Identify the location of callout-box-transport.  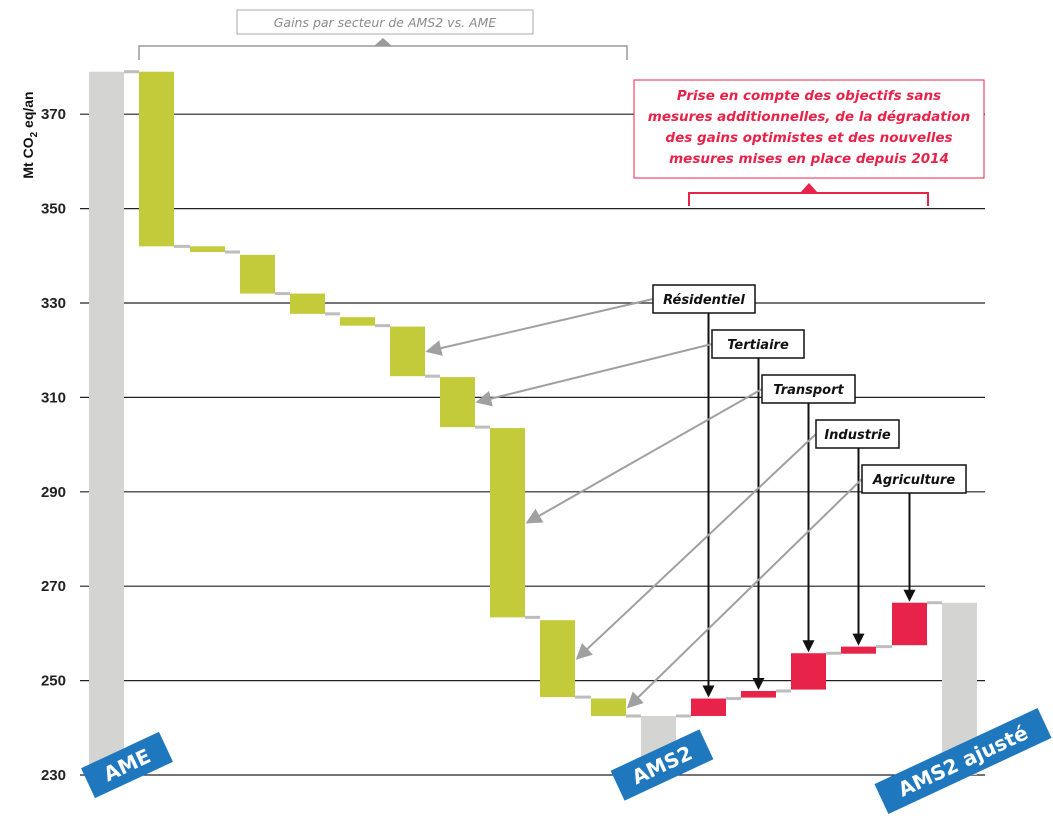
(808, 389).